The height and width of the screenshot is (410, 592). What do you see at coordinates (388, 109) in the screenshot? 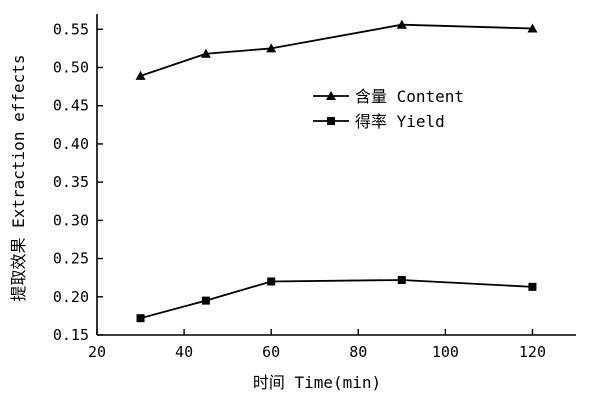
I see `legend: 含量 Content 得率 Yield` at bounding box center [388, 109].